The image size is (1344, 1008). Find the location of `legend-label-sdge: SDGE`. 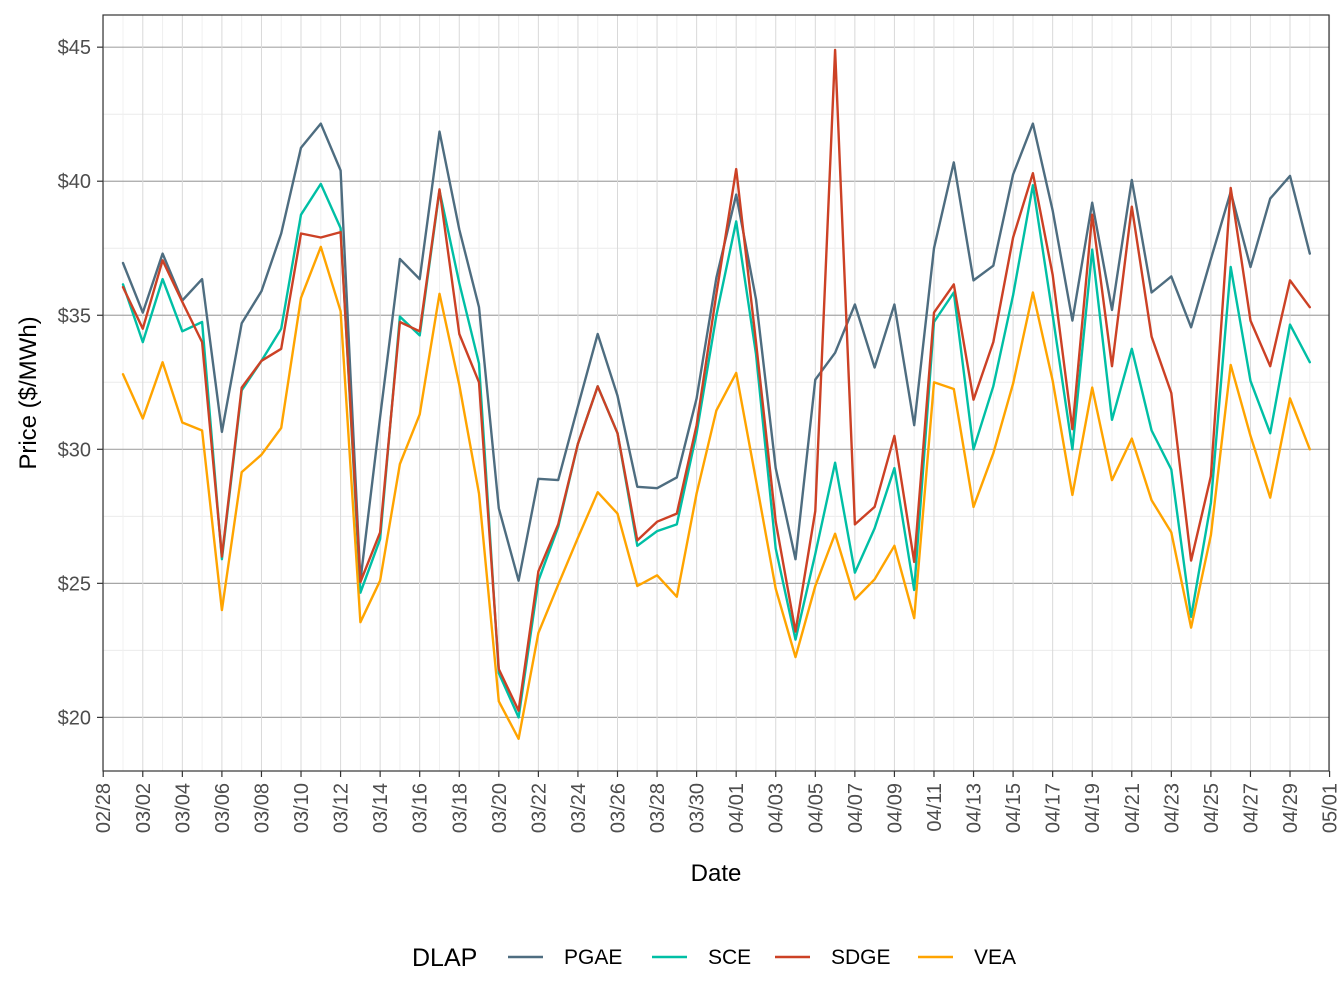

legend-label-sdge: SDGE is located at coordinates (861, 957).